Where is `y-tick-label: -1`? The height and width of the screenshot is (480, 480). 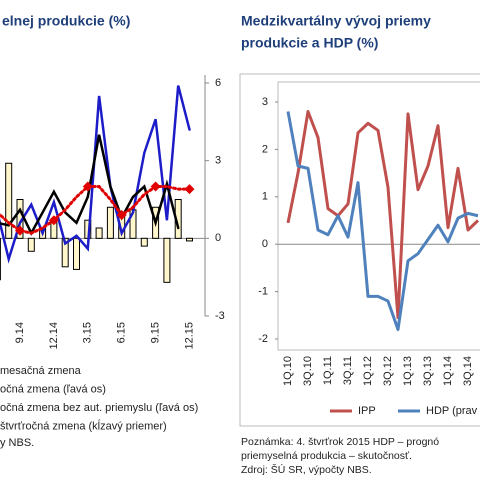
y-tick-label: -1 is located at coordinates (263, 292).